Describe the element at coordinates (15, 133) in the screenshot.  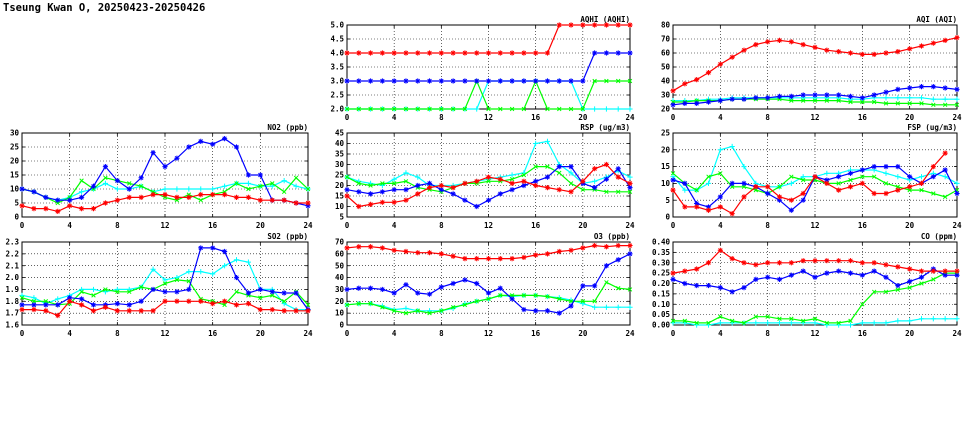
I see `no2-y-tick-label: 30` at that location.